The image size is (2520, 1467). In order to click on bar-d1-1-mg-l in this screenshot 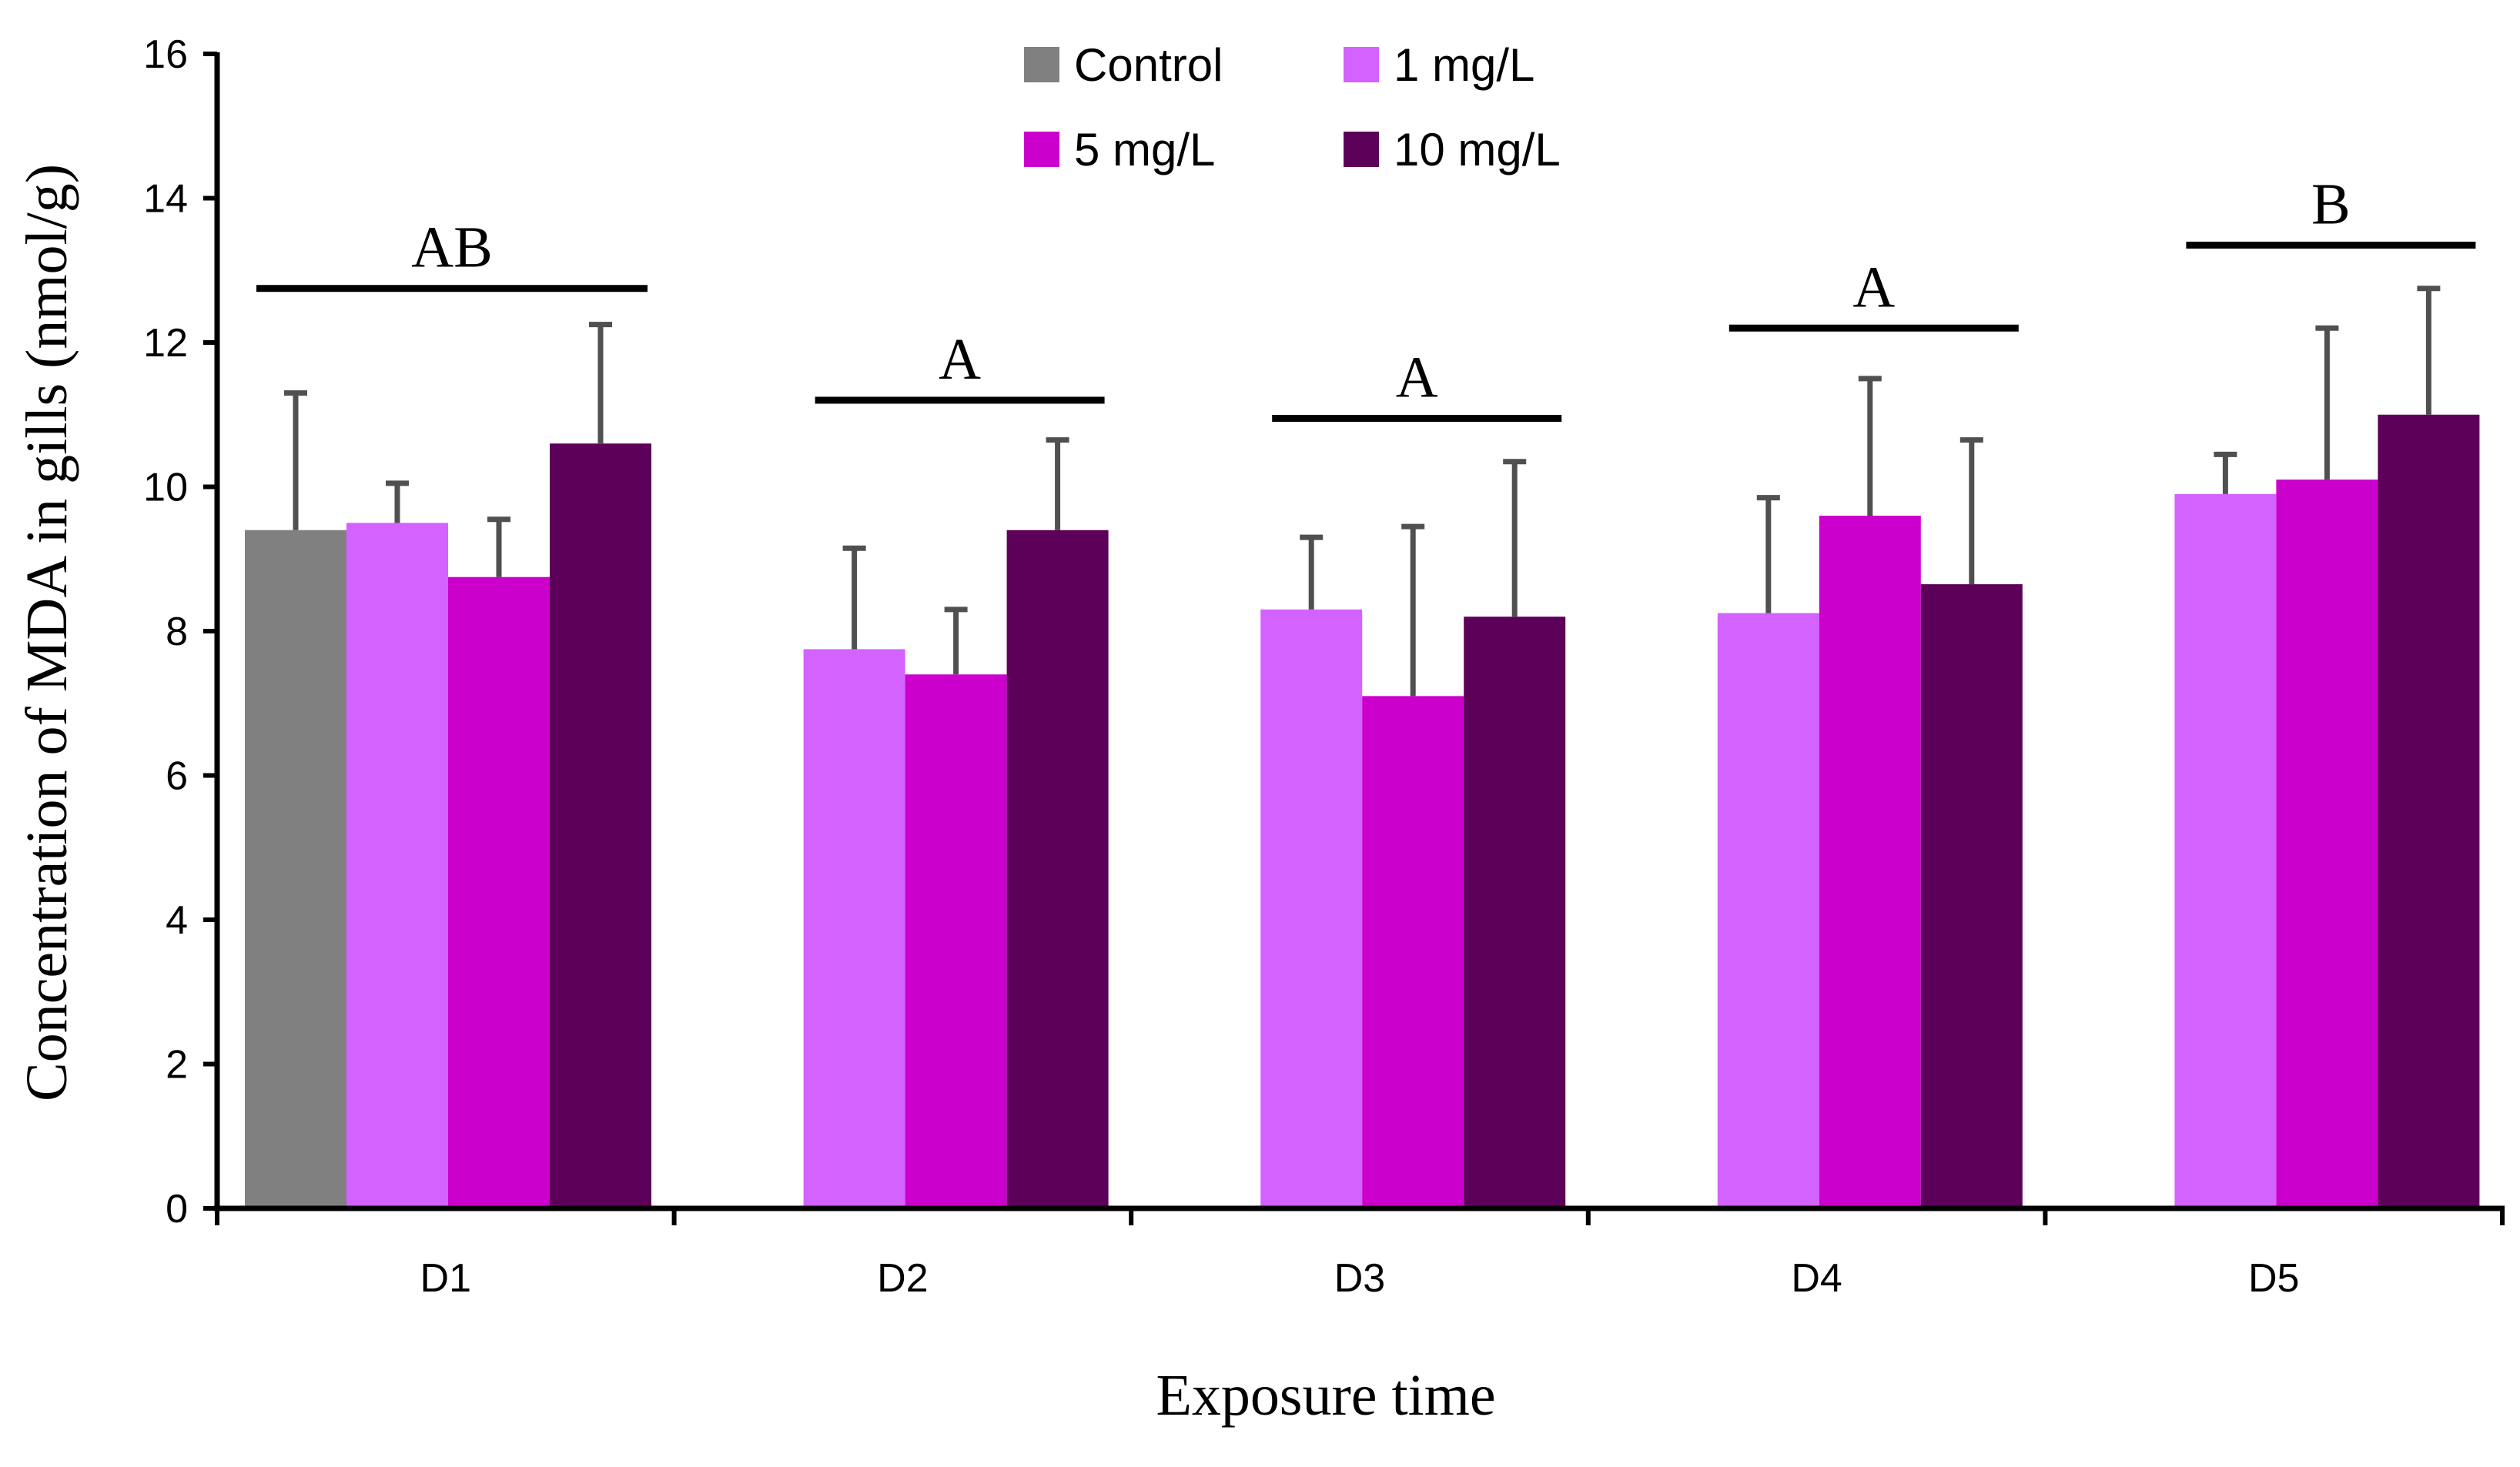, I will do `click(397, 866)`.